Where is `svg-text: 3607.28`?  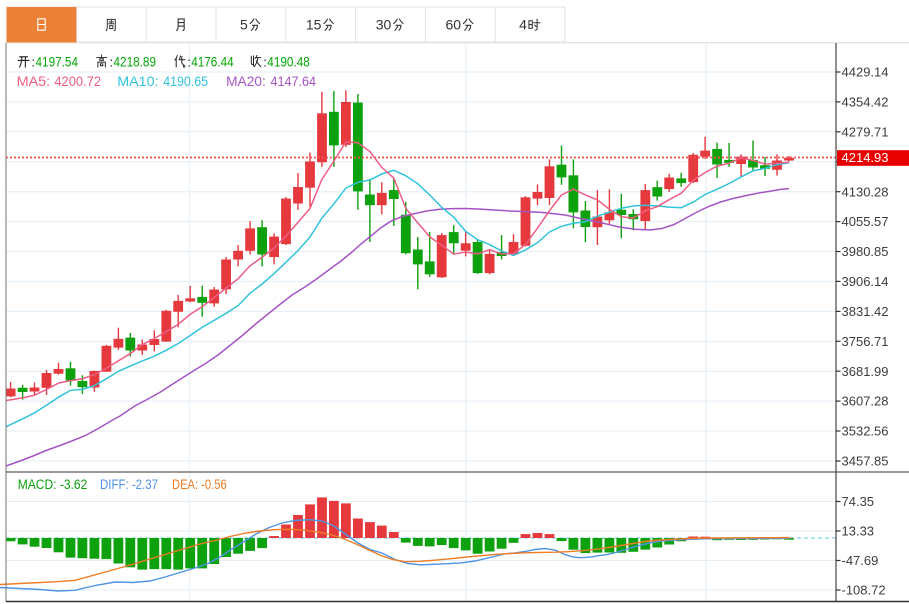 svg-text: 3607.28 is located at coordinates (865, 401).